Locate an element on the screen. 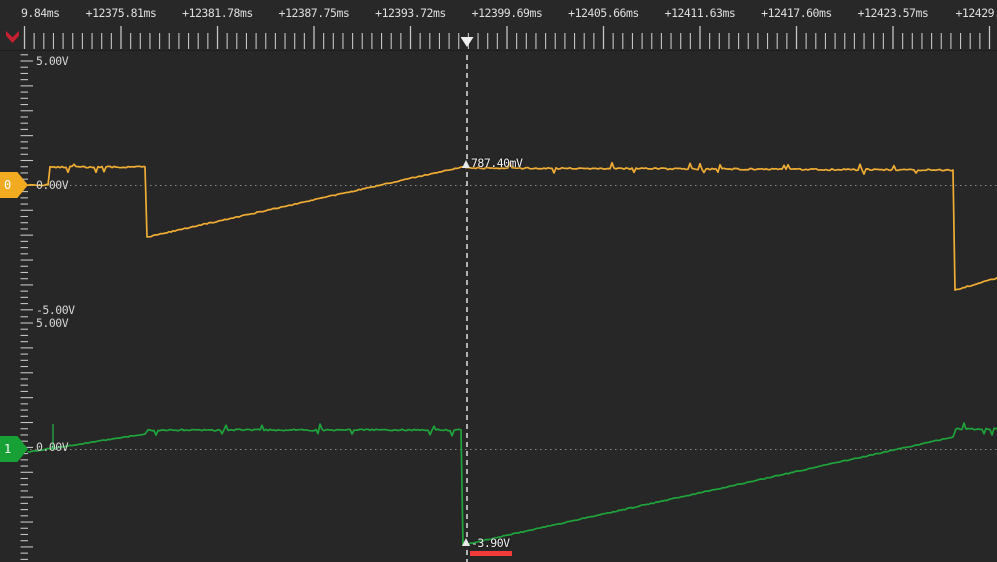 The width and height of the screenshot is (997, 562). time-tick-label: +12405.66ms is located at coordinates (603, 13).